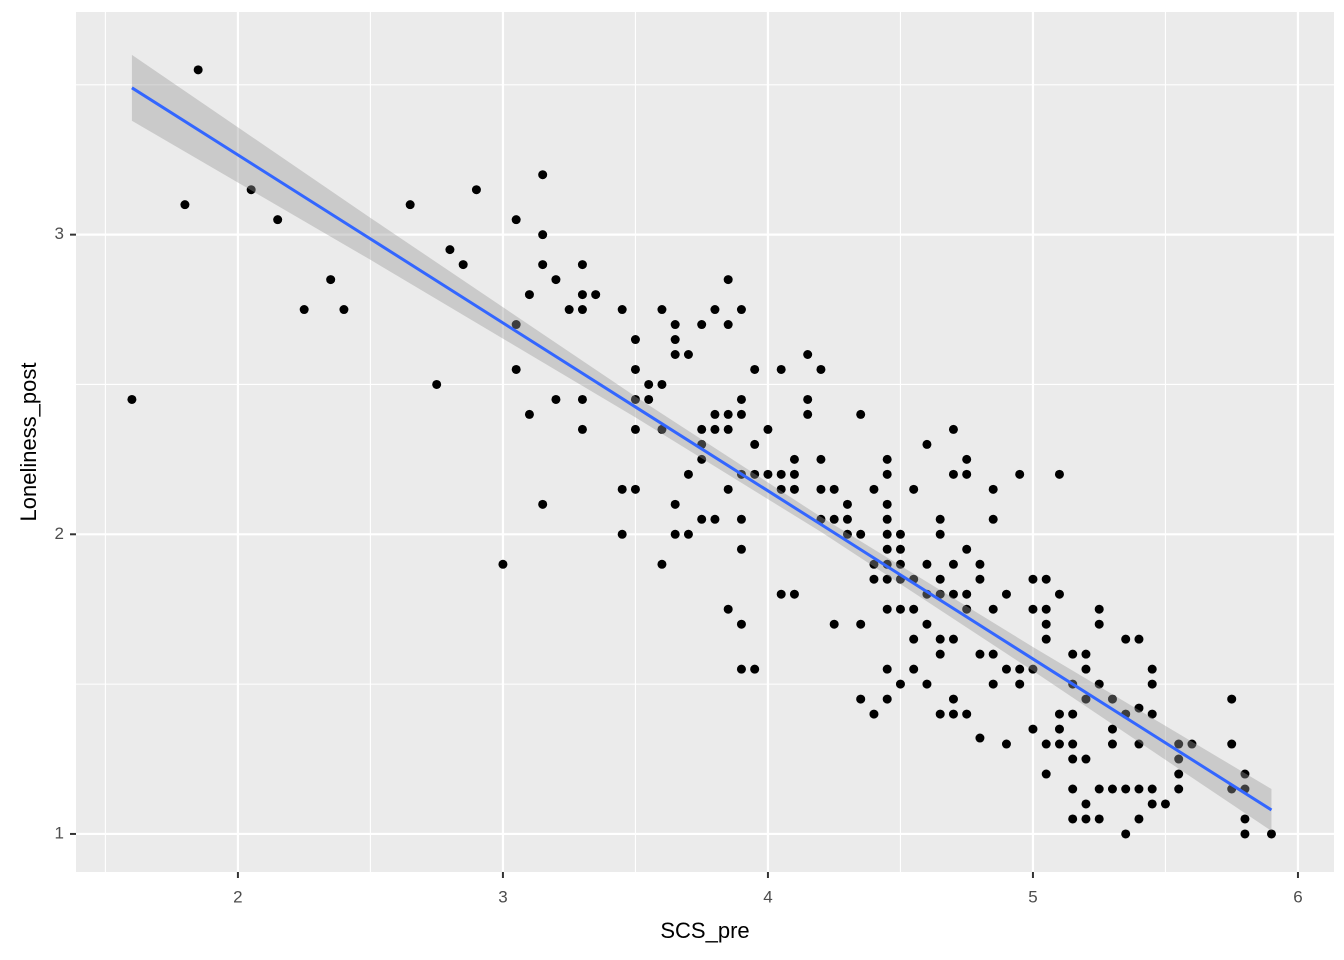 This screenshot has height=960, width=1344. What do you see at coordinates (502, 896) in the screenshot?
I see `x-tick-label: 3` at bounding box center [502, 896].